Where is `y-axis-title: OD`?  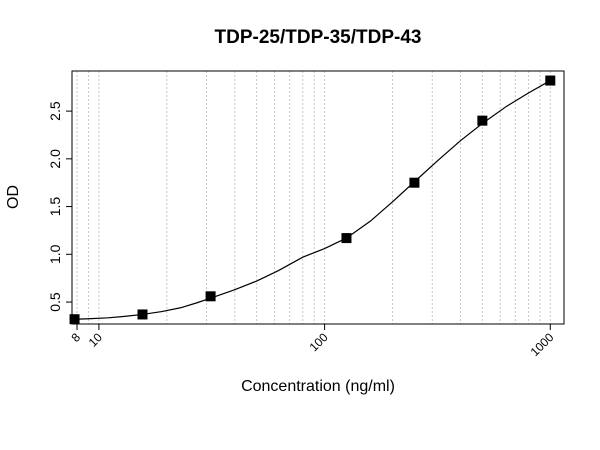 y-axis-title: OD is located at coordinates (13, 197).